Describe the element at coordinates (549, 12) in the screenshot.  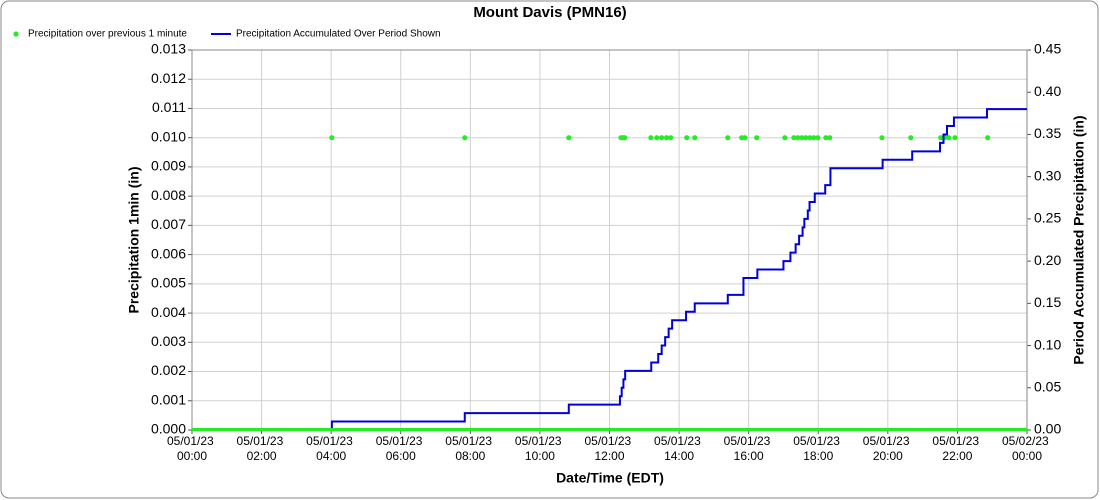
I see `chart-title: Mount Davis (PMN16)` at that location.